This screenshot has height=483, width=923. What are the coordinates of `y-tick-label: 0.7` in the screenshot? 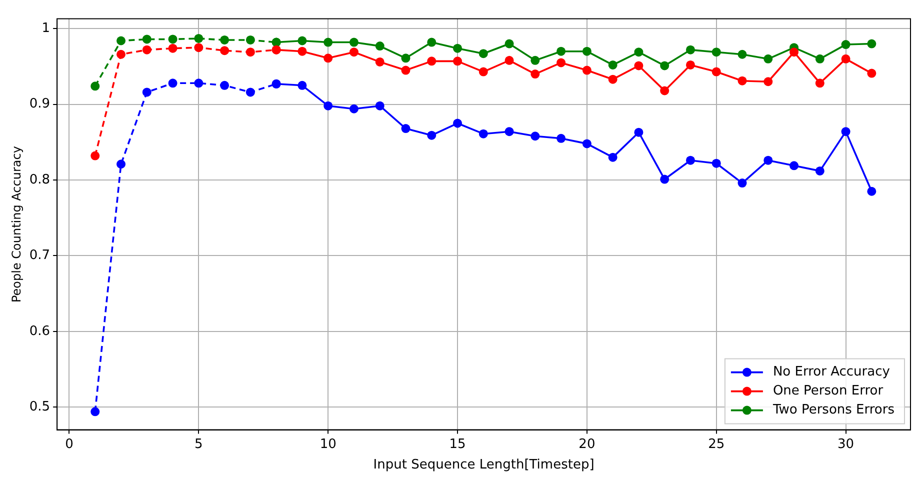 It's located at (39, 256).